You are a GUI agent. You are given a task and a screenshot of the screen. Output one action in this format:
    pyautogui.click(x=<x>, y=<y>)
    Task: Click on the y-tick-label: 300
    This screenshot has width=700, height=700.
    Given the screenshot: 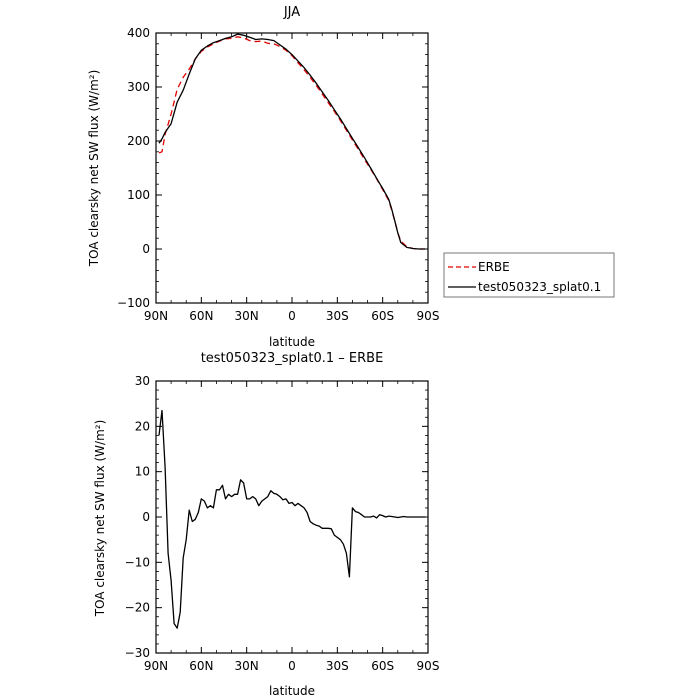 What is the action you would take?
    pyautogui.click(x=138, y=87)
    